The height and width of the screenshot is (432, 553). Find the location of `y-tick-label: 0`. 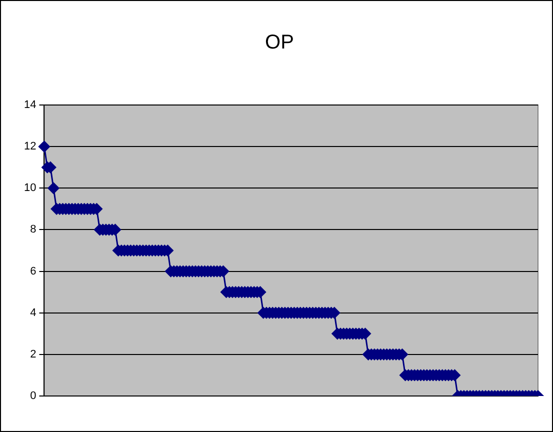

y-tick-label: 0 is located at coordinates (33, 396).